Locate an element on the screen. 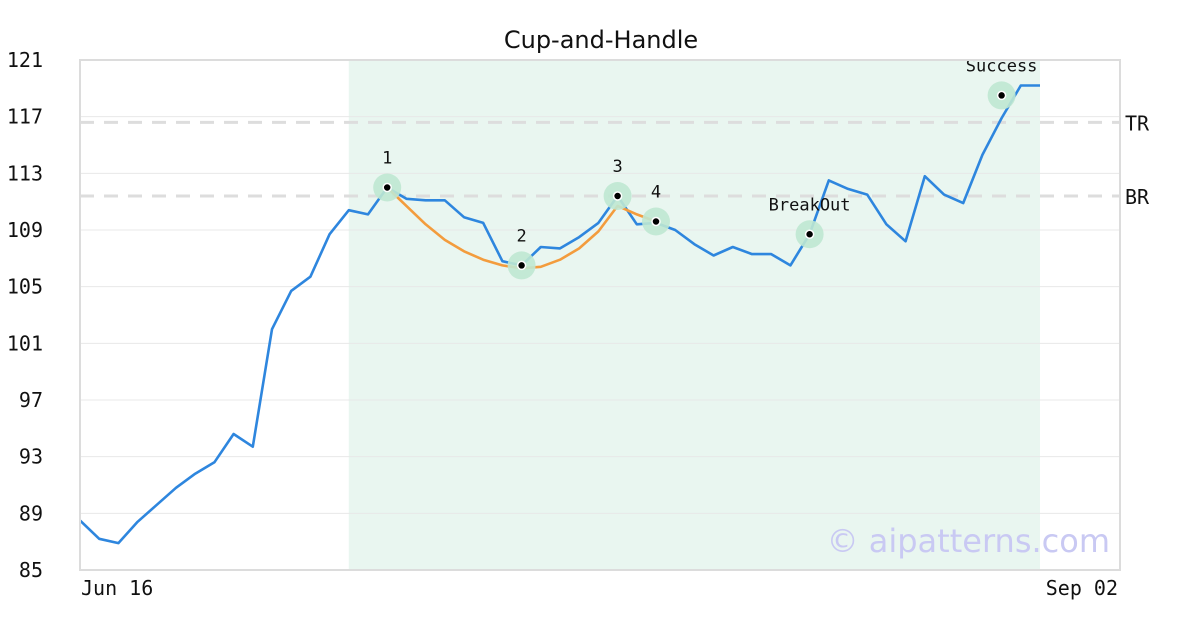 Image resolution: width=1200 pixels, height=630 pixels. annotation-label: Success is located at coordinates (1002, 66).